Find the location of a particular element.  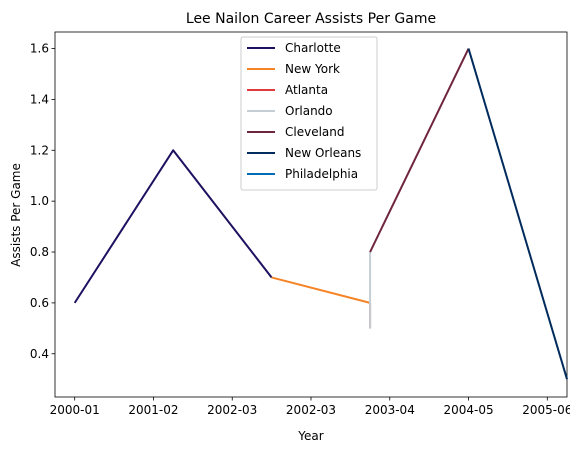

y-axis-label: Assists Per Game is located at coordinates (16, 215).